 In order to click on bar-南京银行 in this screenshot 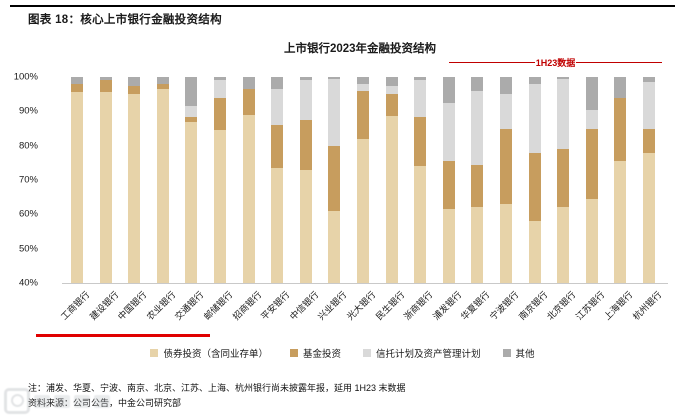, I will do `click(534, 180)`.